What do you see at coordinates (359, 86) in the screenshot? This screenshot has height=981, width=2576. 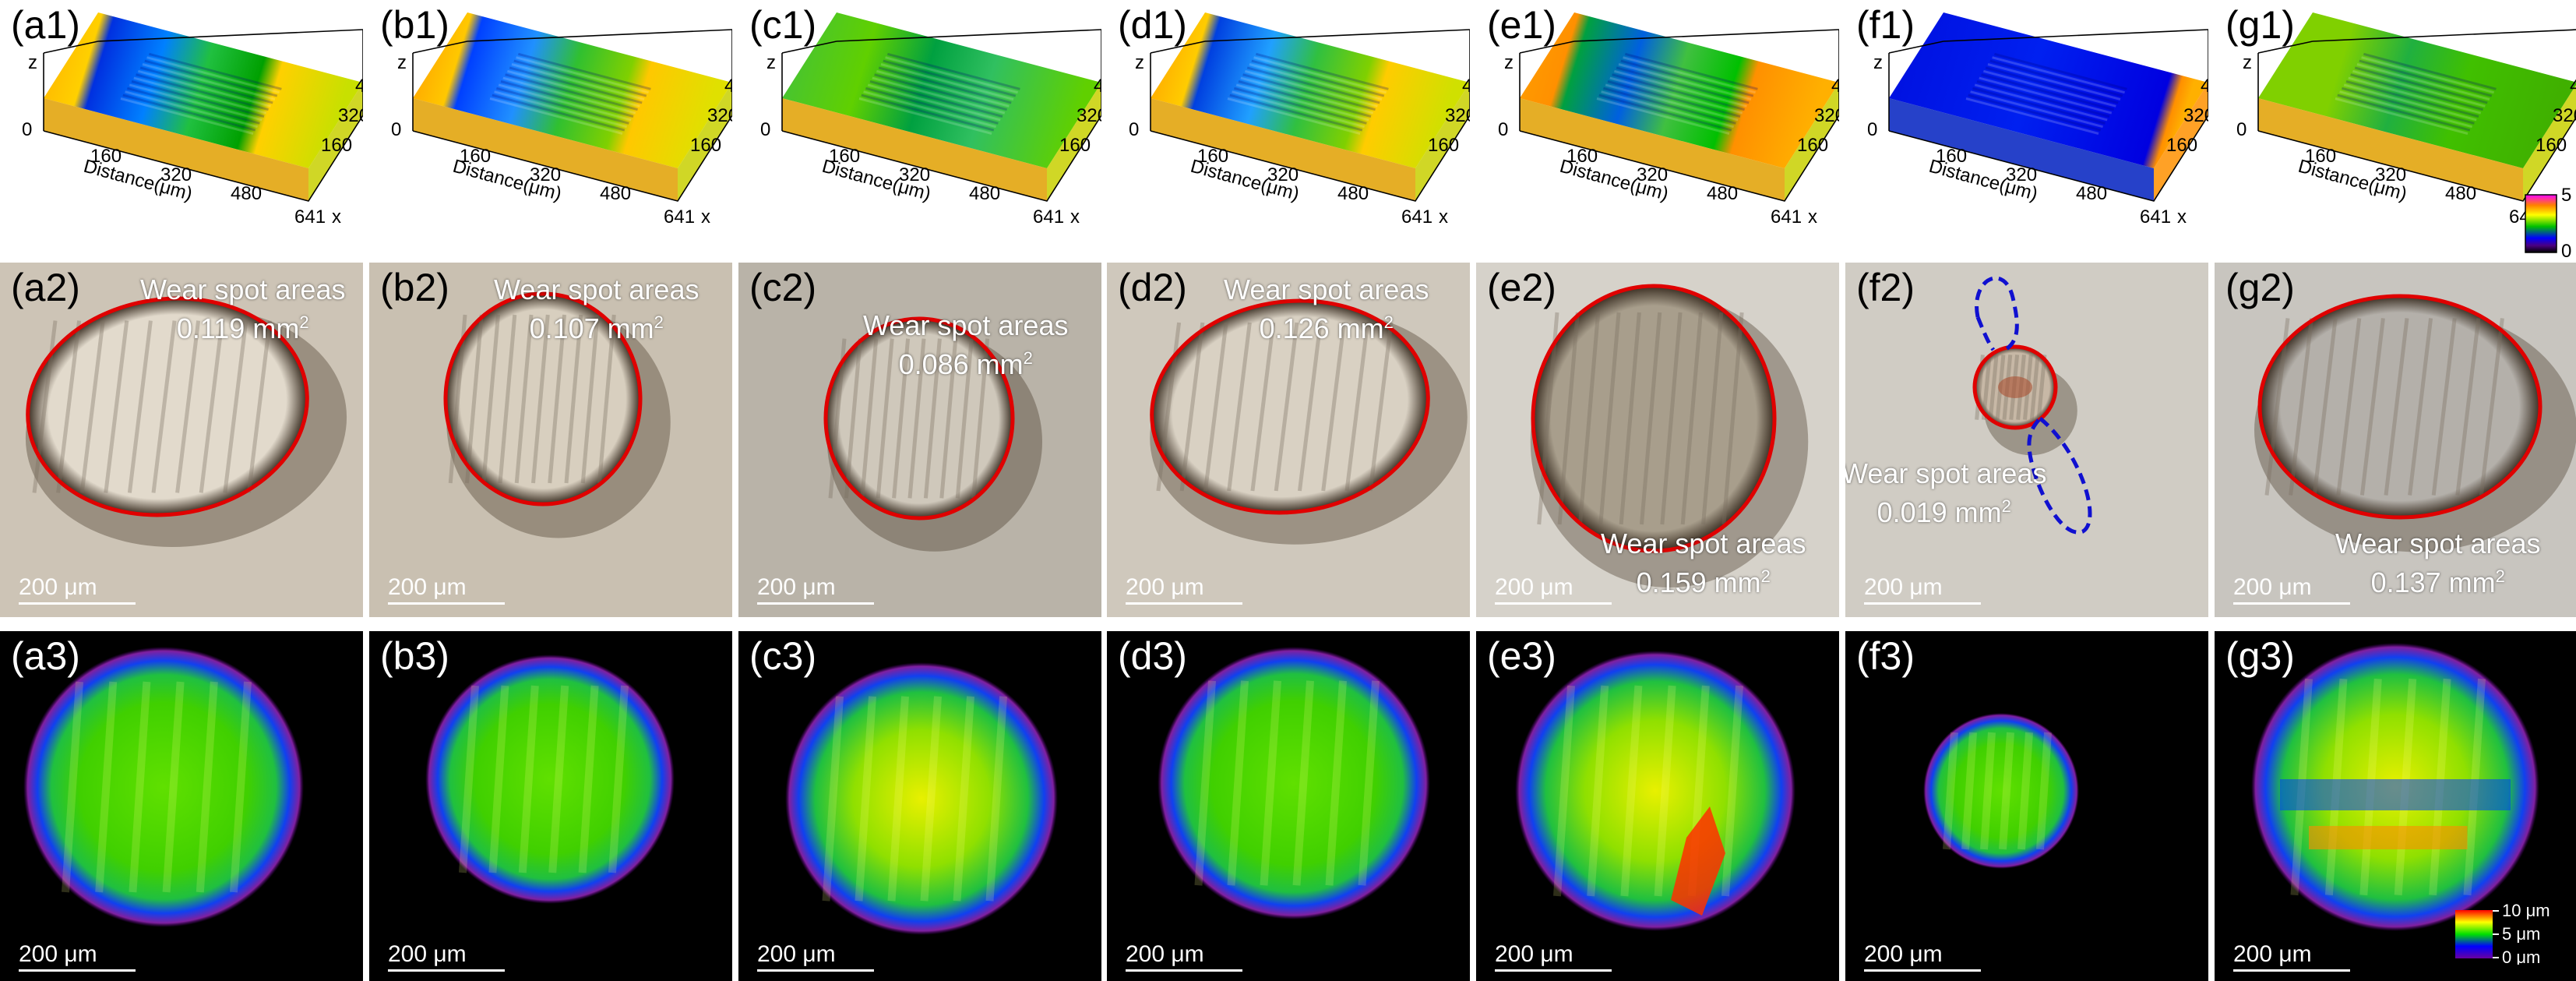 I see `y-tick-label: 480` at bounding box center [359, 86].